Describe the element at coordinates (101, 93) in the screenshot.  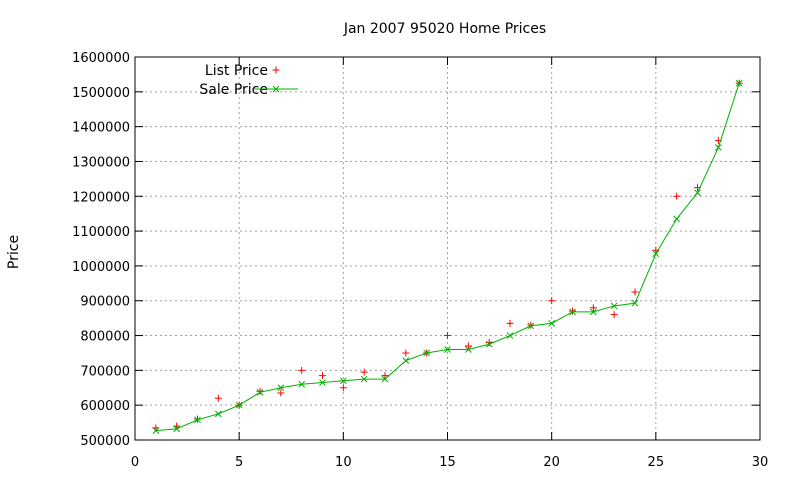
I see `y-tick-label: 1500000` at that location.